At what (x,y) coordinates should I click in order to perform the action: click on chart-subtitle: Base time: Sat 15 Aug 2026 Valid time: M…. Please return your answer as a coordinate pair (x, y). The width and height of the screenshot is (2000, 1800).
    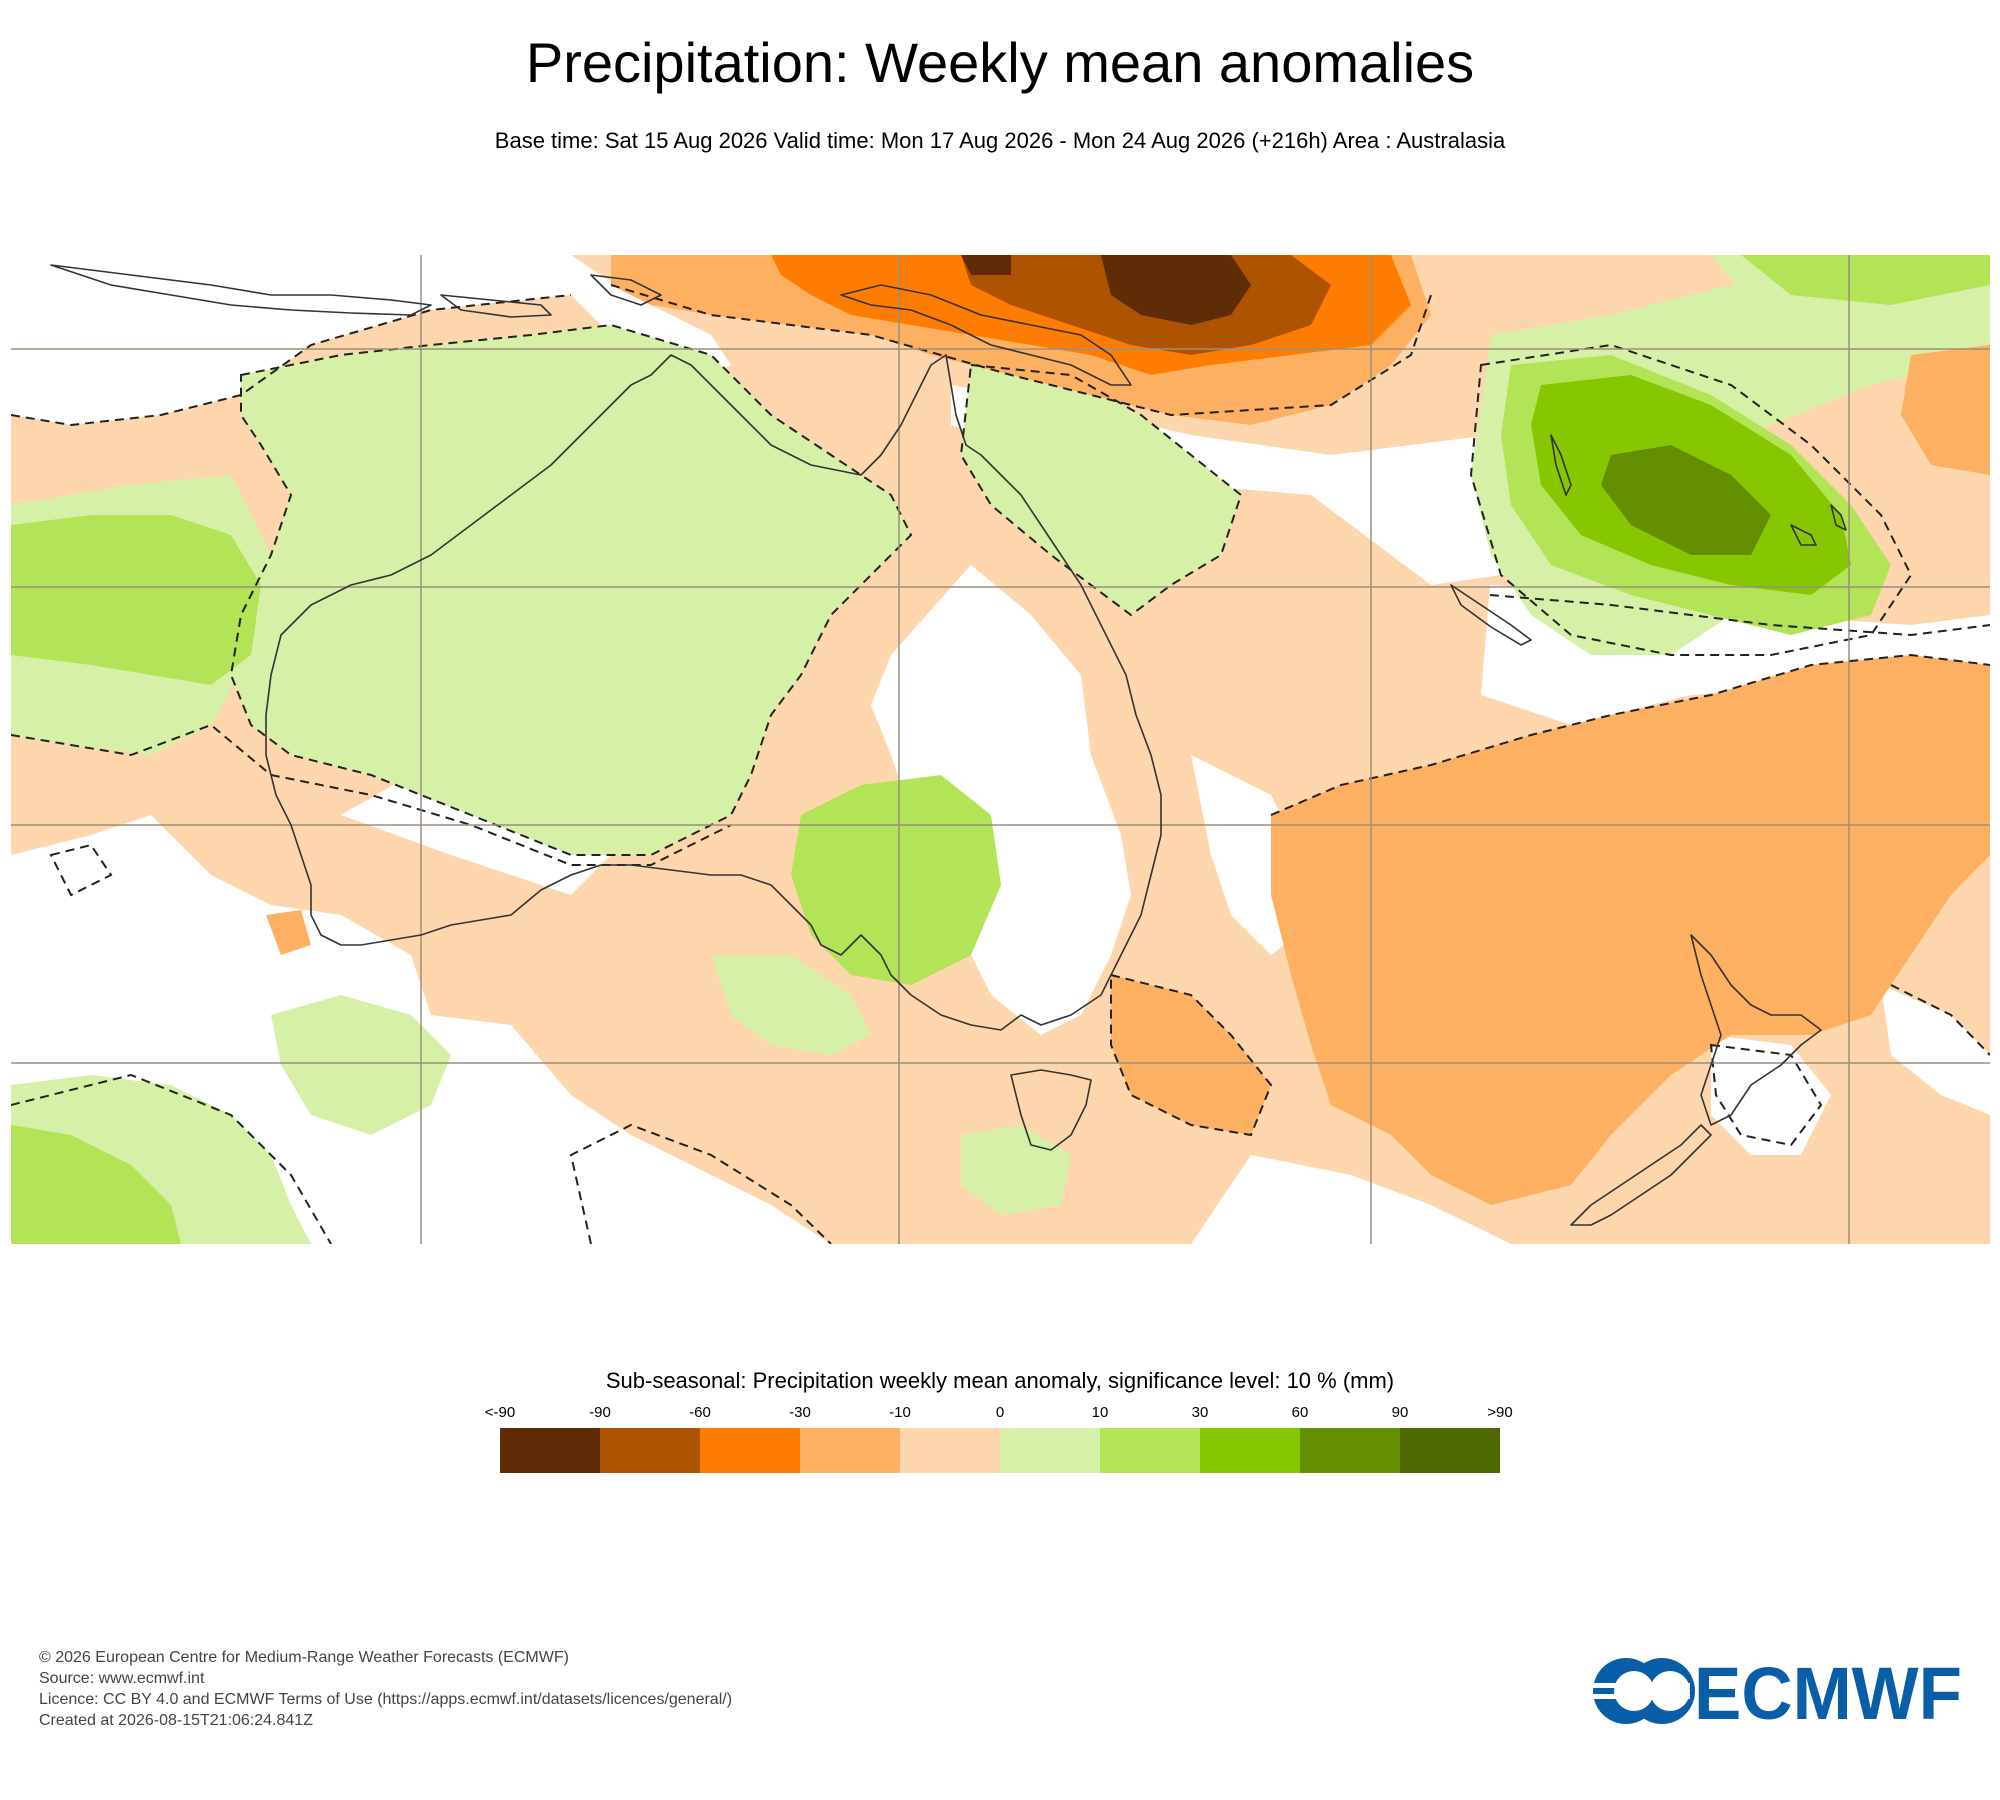
    Looking at the image, I should click on (1000, 140).